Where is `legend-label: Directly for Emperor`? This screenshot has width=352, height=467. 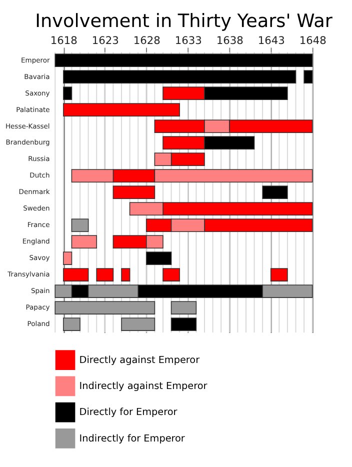 legend-label: Directly for Emperor is located at coordinates (128, 412).